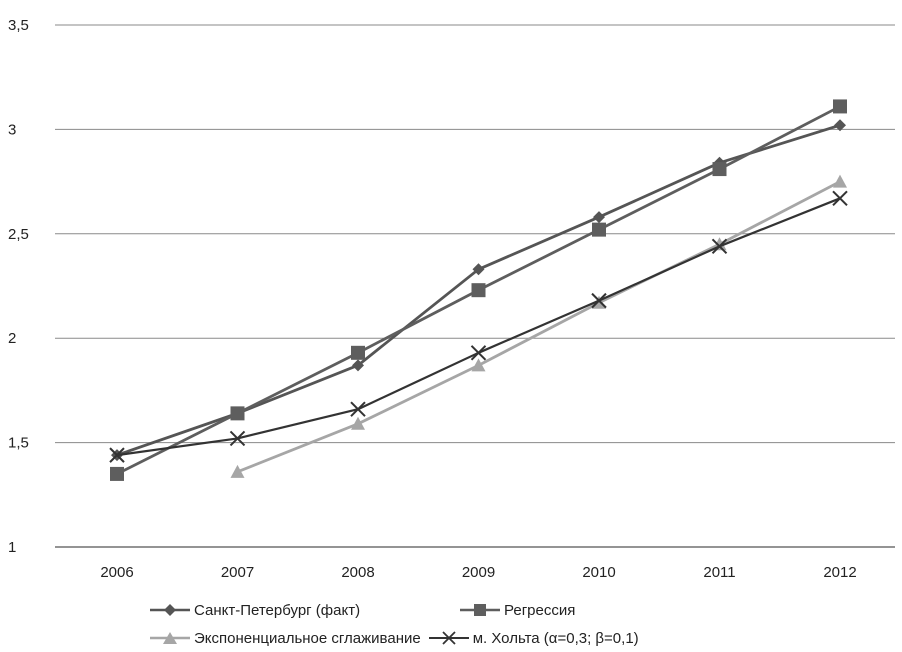 Image resolution: width=902 pixels, height=652 pixels. What do you see at coordinates (540, 610) in the screenshot?
I see `legend-label-regression: Регрессия` at bounding box center [540, 610].